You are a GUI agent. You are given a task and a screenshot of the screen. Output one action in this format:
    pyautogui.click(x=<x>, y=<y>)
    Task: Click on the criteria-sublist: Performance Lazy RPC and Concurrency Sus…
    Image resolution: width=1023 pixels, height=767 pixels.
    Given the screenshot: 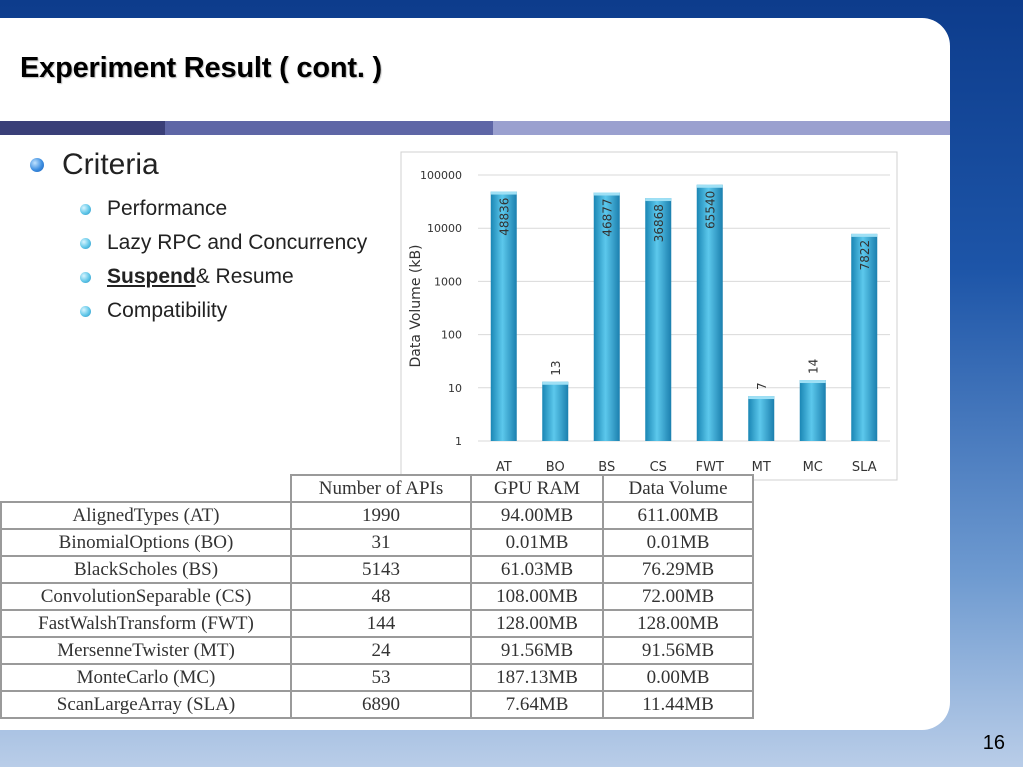 What is the action you would take?
    pyautogui.click(x=223, y=260)
    